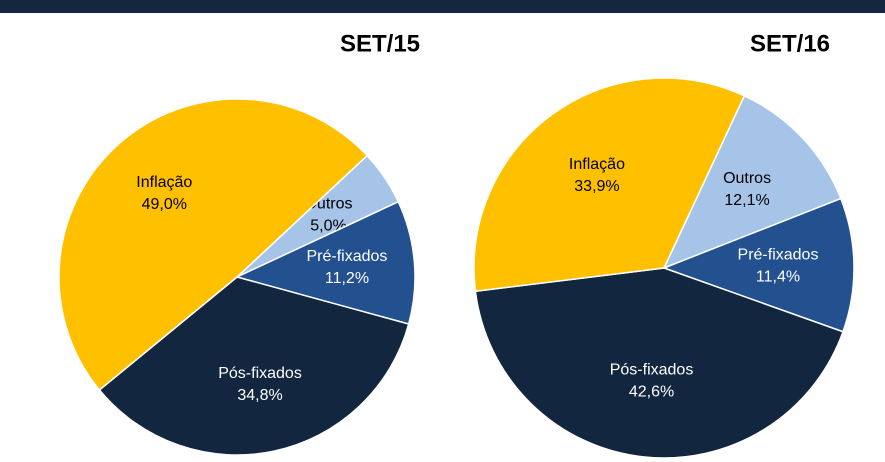  What do you see at coordinates (380, 43) in the screenshot?
I see `chart-title: SET/15` at bounding box center [380, 43].